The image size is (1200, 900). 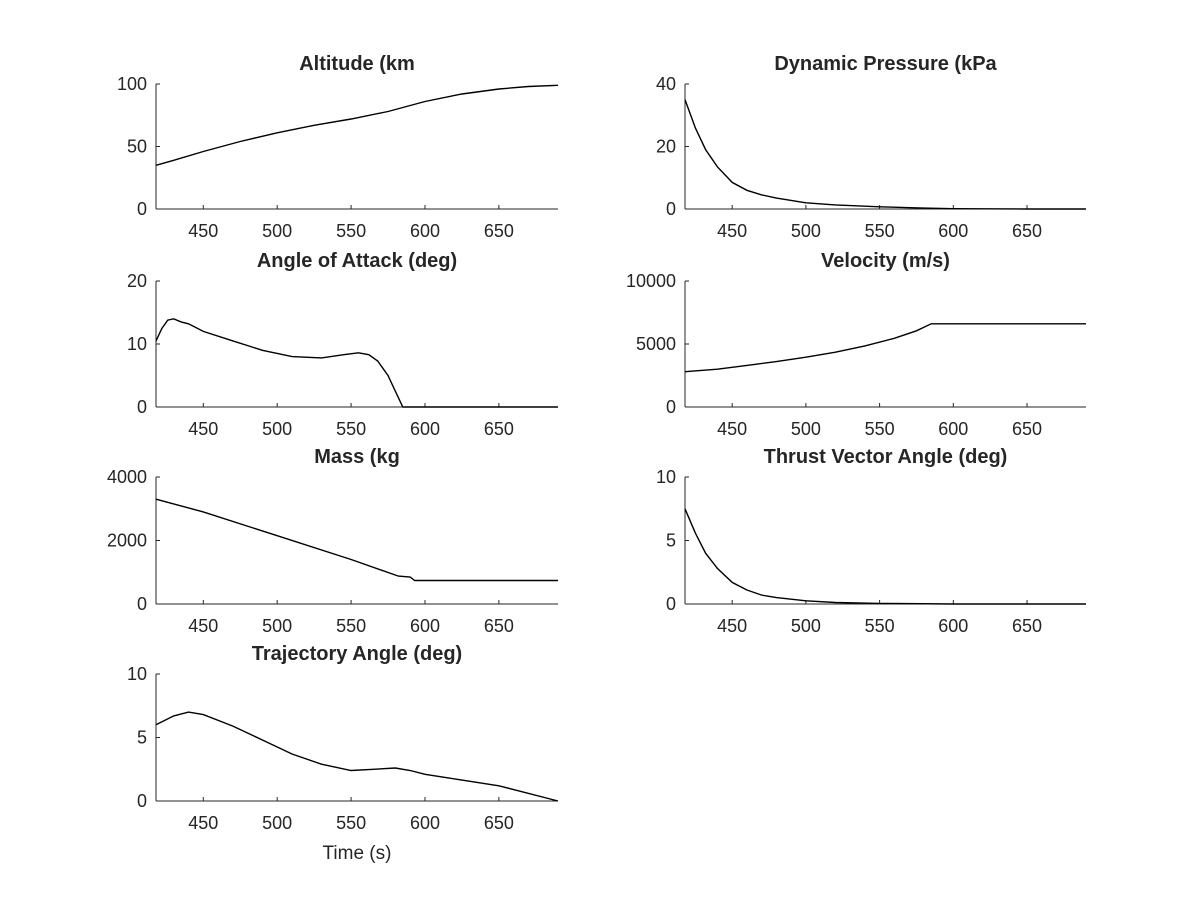 What do you see at coordinates (357, 654) in the screenshot?
I see `subplot-7-title: Trajectory Angle (deg)` at bounding box center [357, 654].